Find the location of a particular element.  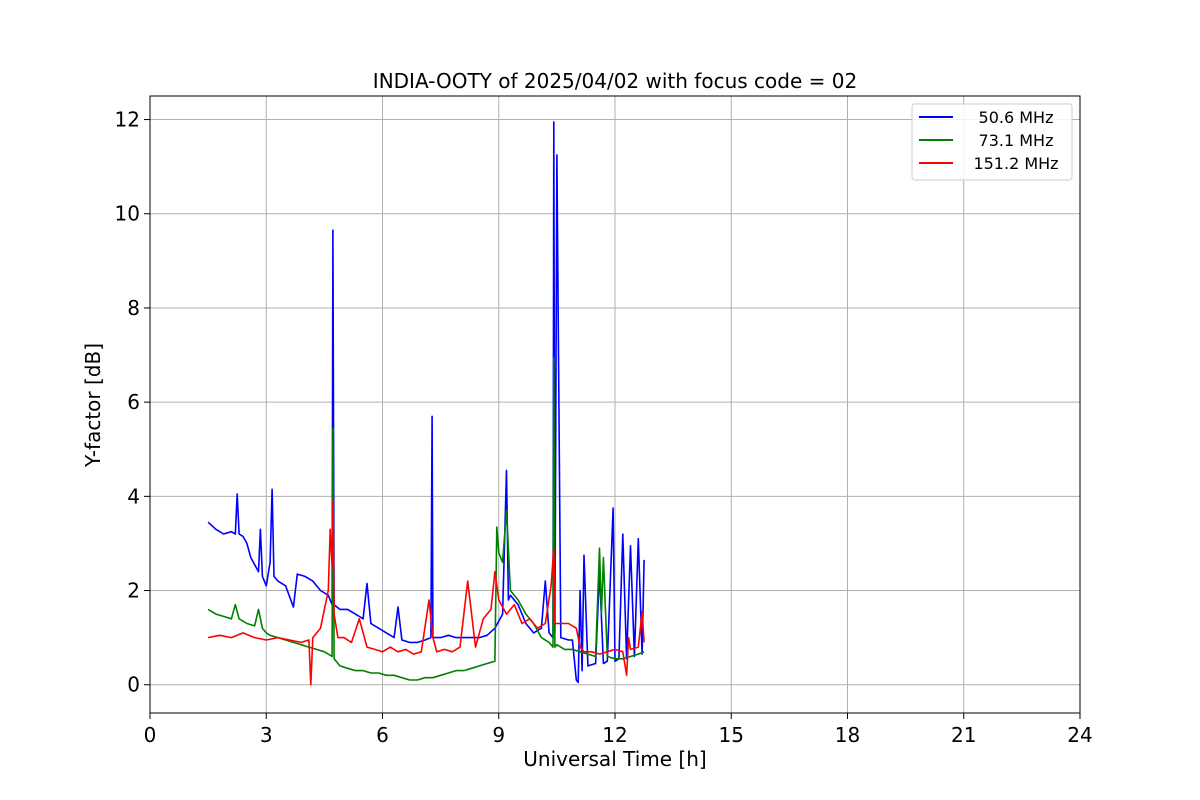

x-tick-label: 0 is located at coordinates (150, 735).